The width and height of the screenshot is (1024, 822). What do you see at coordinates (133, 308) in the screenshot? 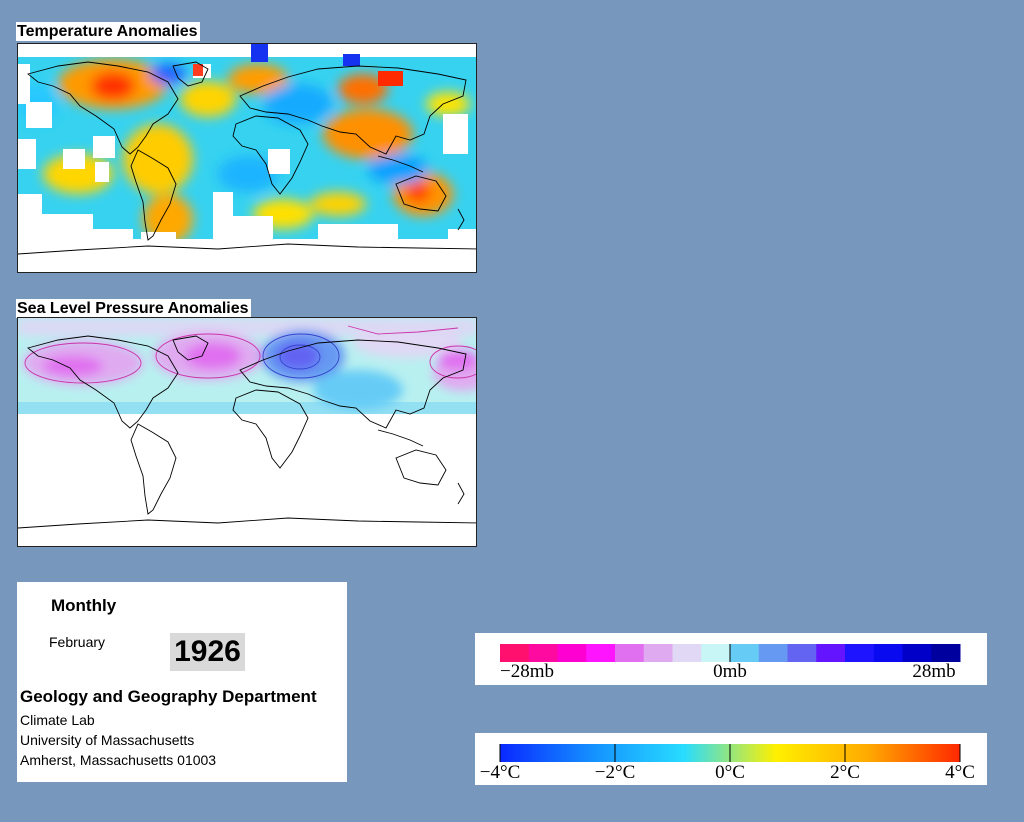
I see `pressure-map-title: Sea Level Pressure Anomalies` at bounding box center [133, 308].